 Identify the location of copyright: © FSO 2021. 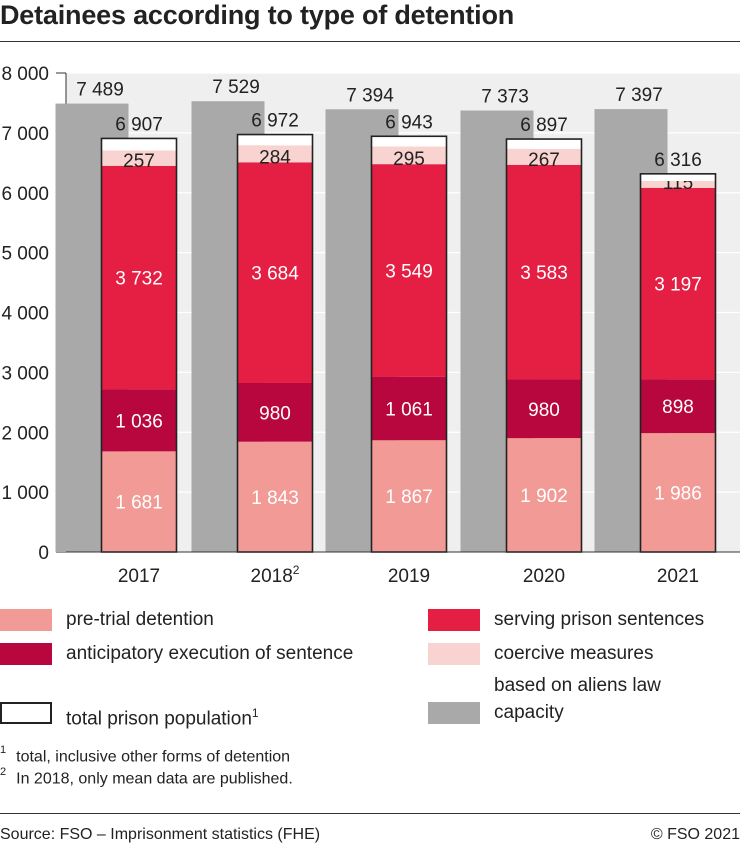
(695, 834).